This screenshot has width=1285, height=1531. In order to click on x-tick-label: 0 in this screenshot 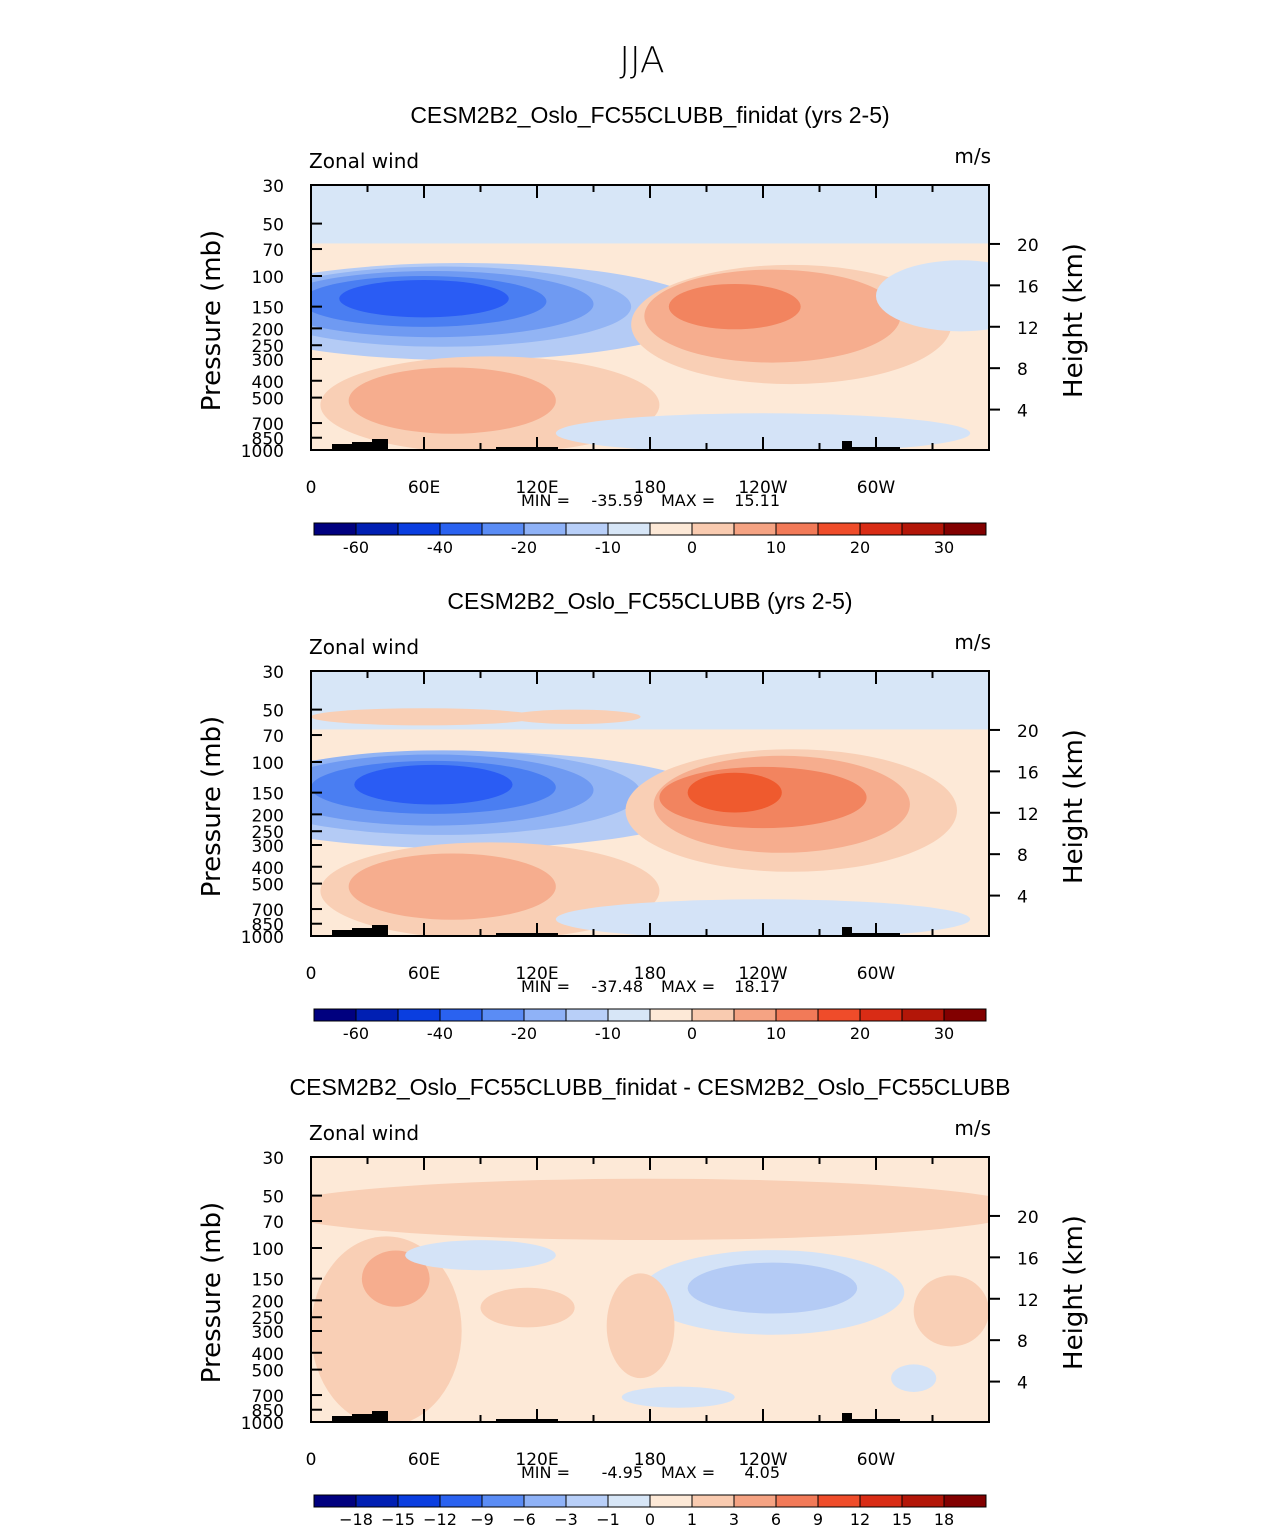, I will do `click(311, 974)`.